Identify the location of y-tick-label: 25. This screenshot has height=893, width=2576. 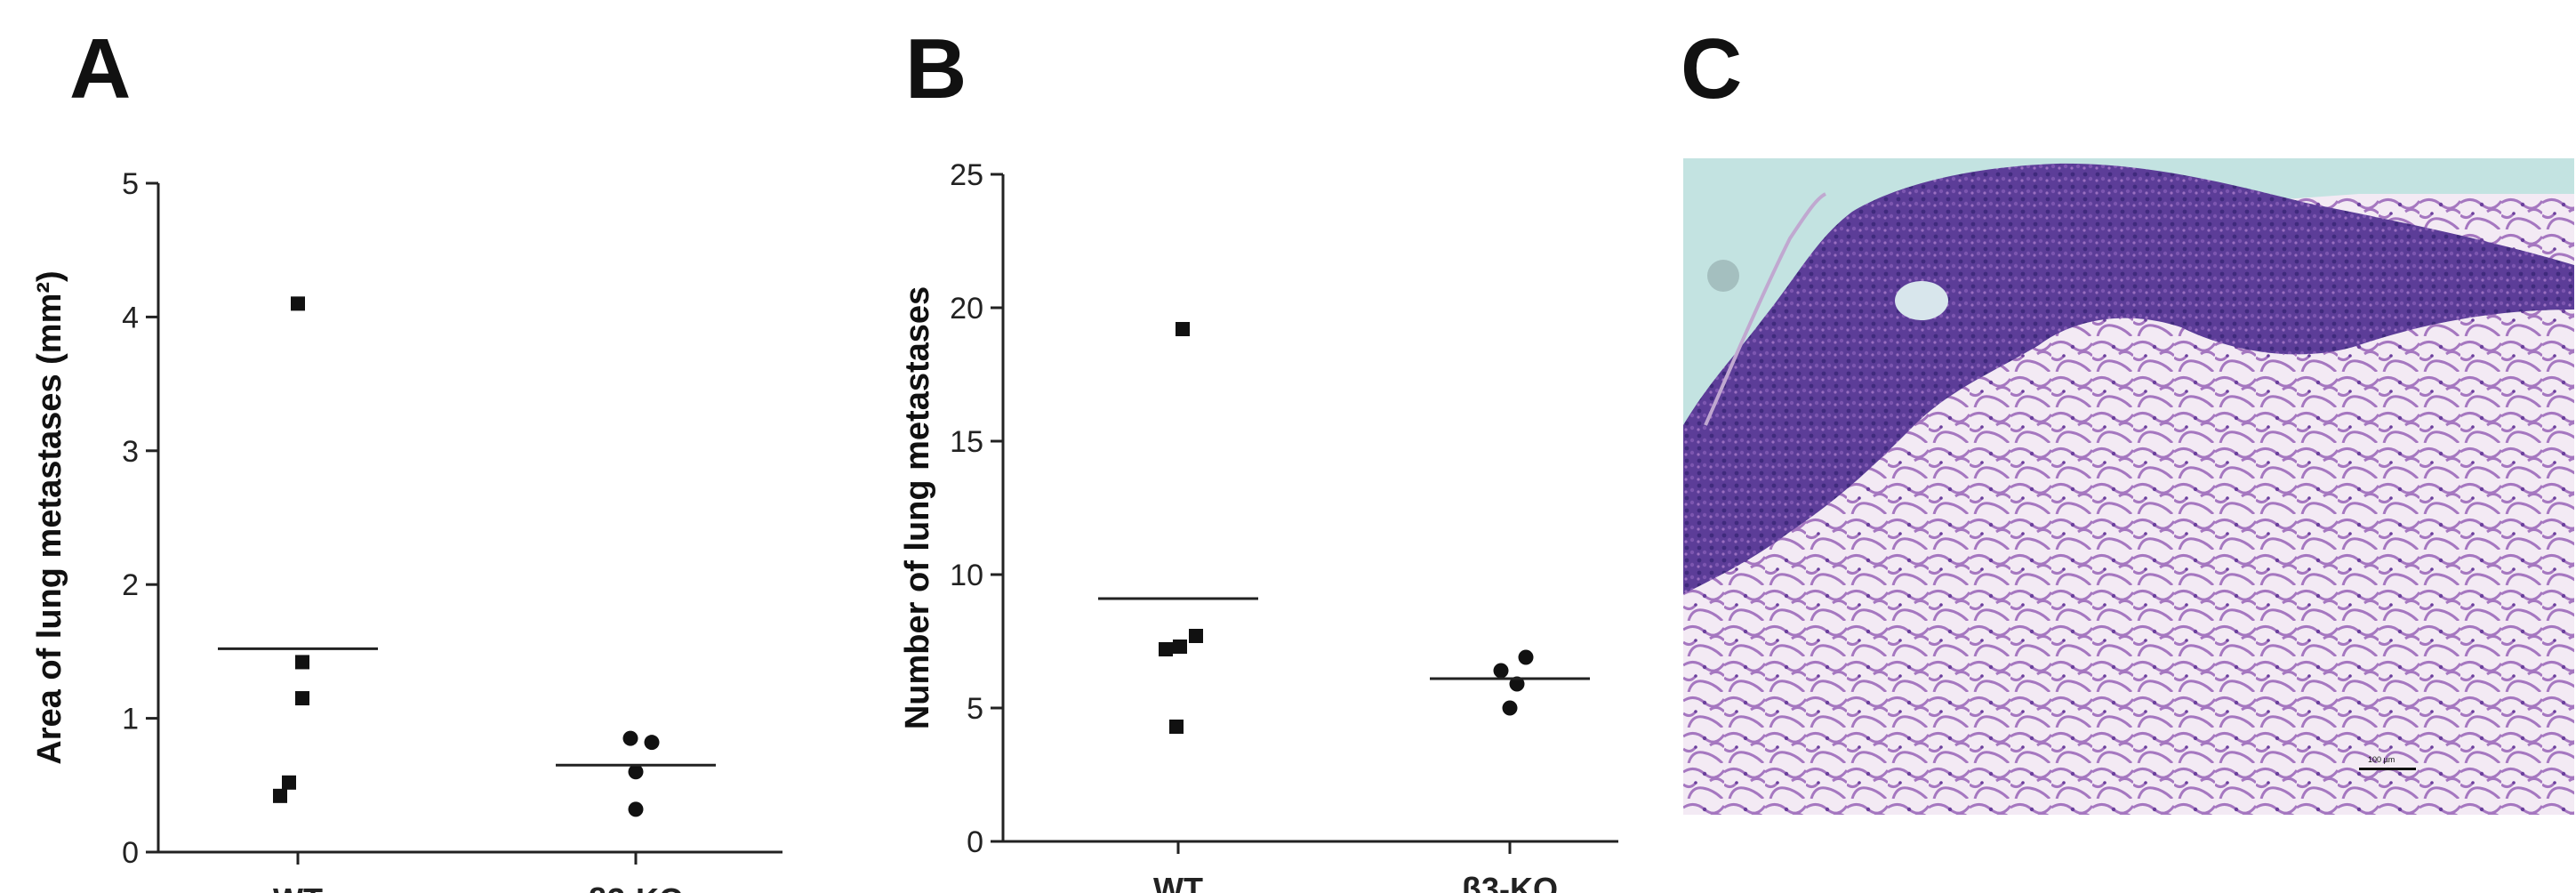
(966, 175).